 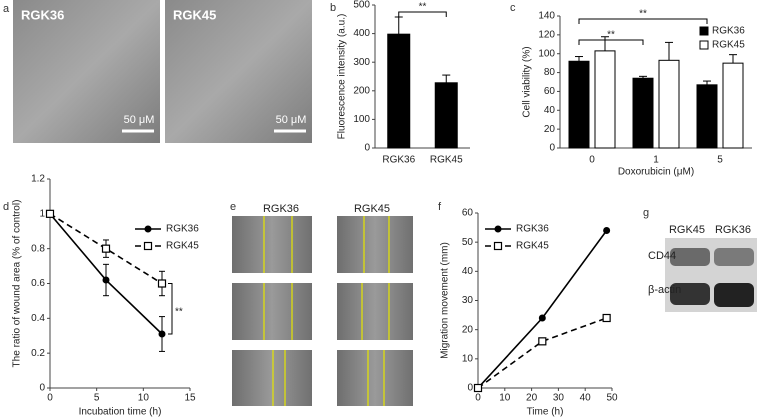 What do you see at coordinates (586, 398) in the screenshot?
I see `x-tick-label: 40` at bounding box center [586, 398].